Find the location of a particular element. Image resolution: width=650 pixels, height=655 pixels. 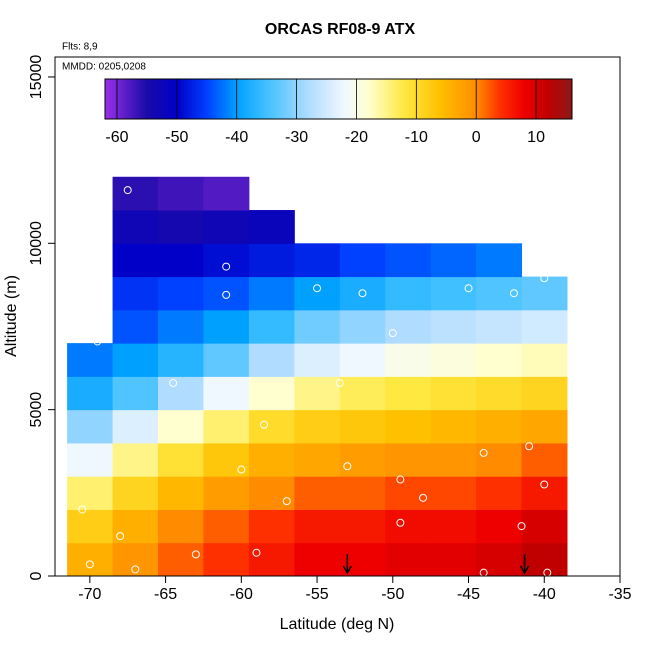

flights-label: Flts: 8,9 is located at coordinates (80, 47).